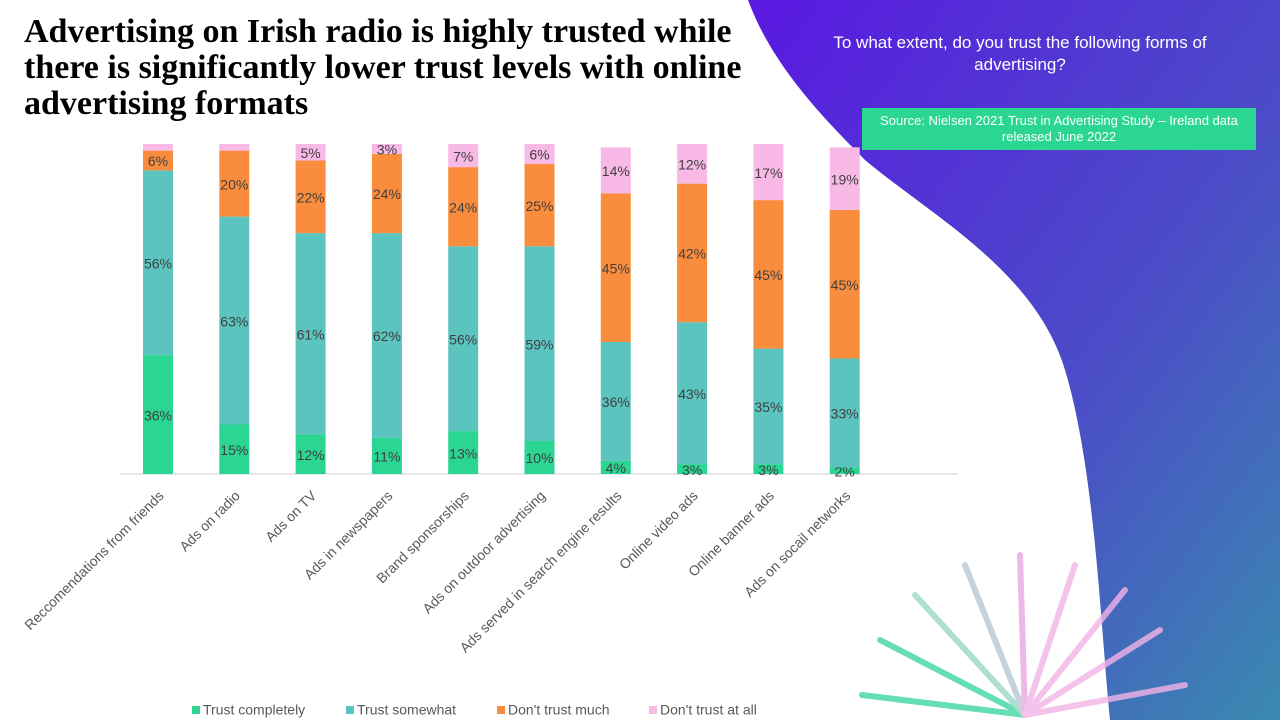 The width and height of the screenshot is (1280, 720). I want to click on x-tick-label: Ads served in search engine results, so click(540, 571).